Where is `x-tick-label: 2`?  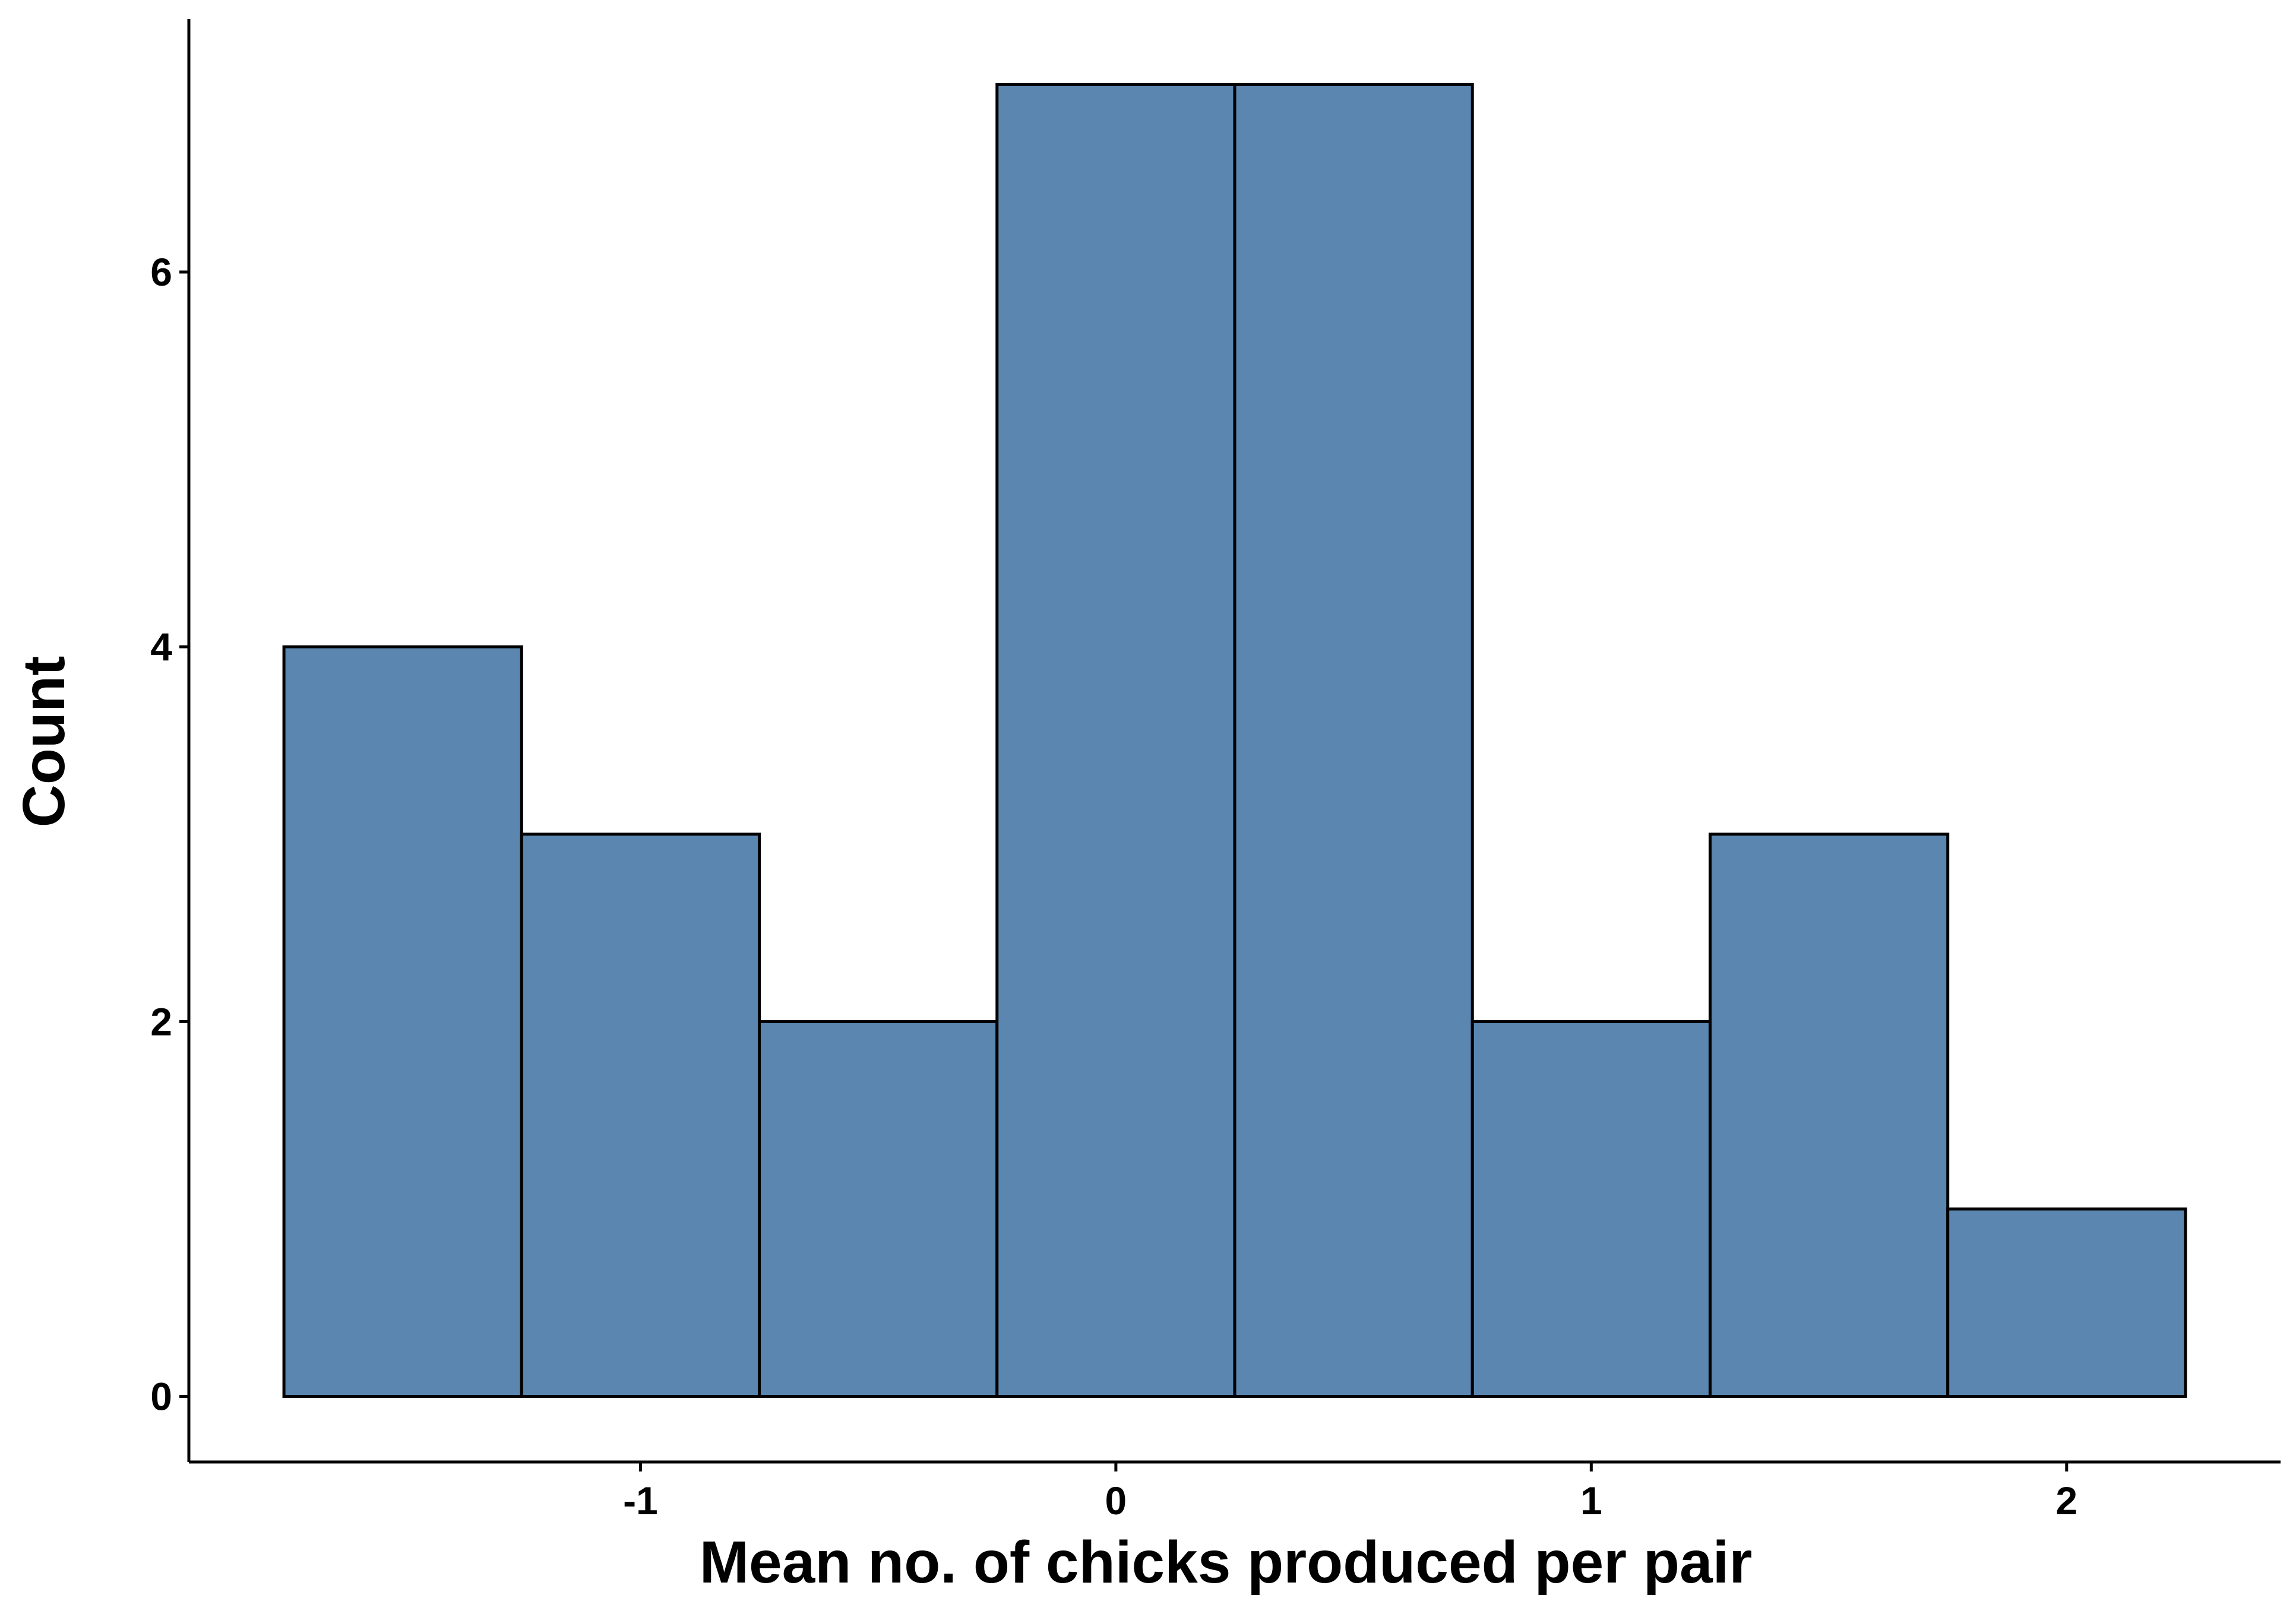 x-tick-label: 2 is located at coordinates (2066, 1501).